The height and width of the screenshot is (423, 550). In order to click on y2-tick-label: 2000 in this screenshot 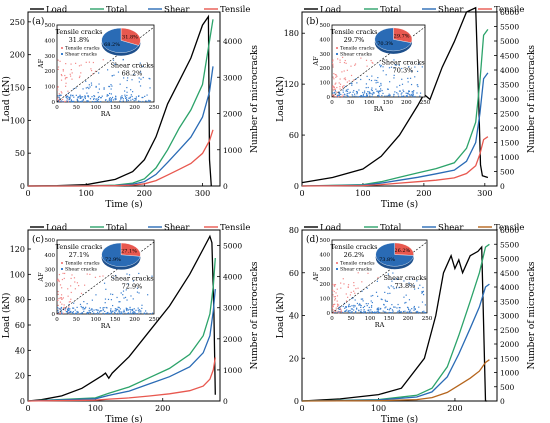, I will do `click(509, 128)`.